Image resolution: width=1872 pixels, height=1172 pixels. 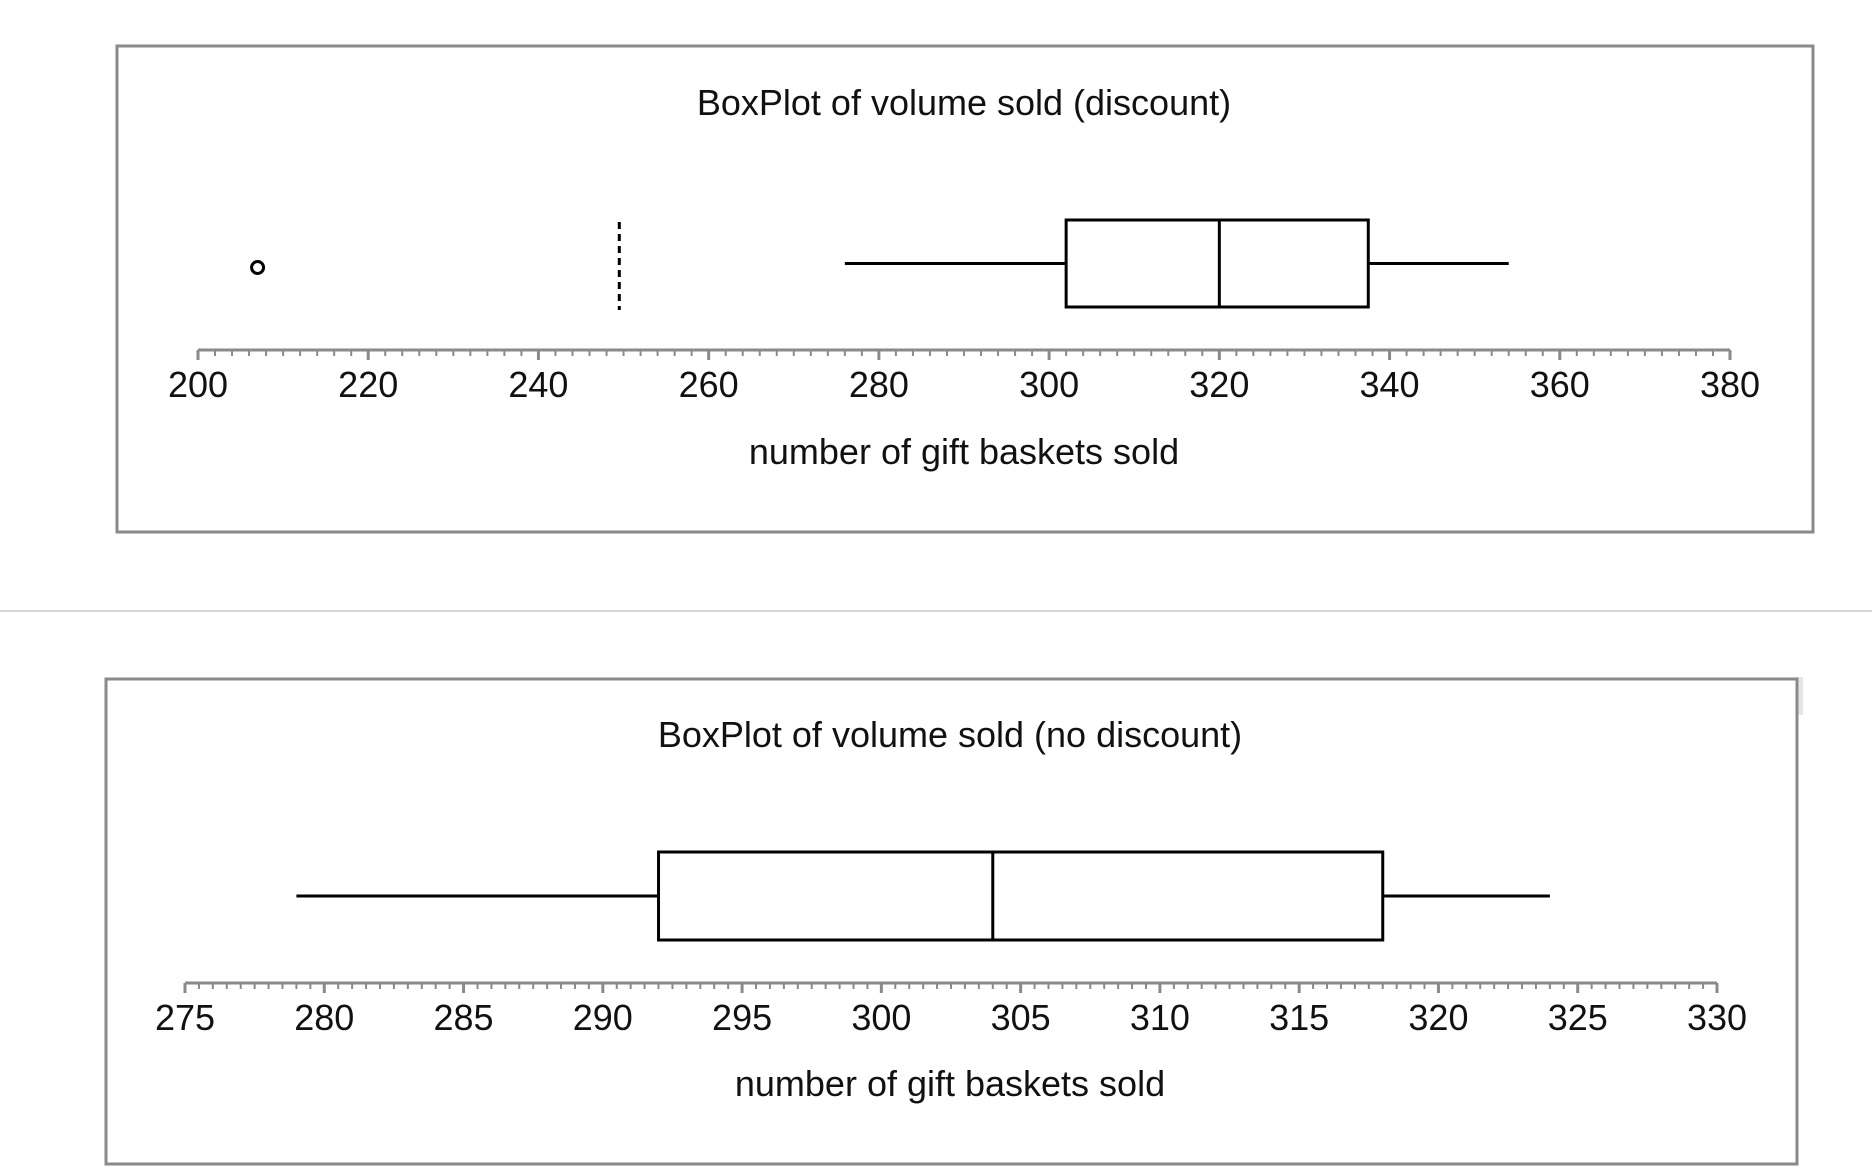 What do you see at coordinates (950, 734) in the screenshot?
I see `chart-title: BoxPlot of volume sold (no discount)` at bounding box center [950, 734].